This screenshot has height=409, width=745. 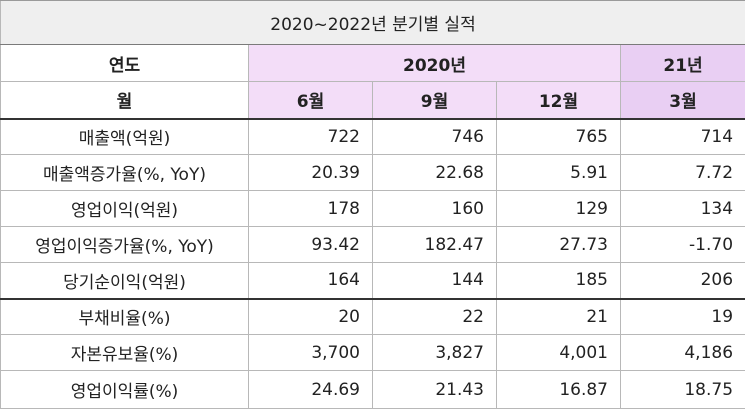 I want to click on cell-value: 185, so click(x=559, y=281).